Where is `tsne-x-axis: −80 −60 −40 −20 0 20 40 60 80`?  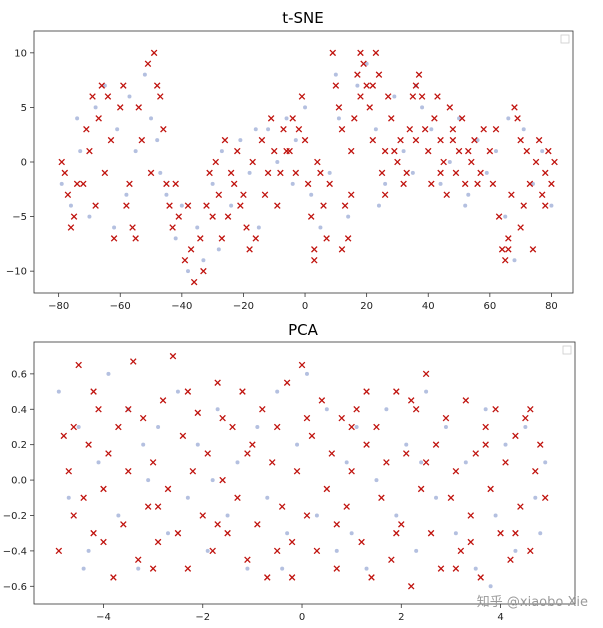
tsne-x-axis: −80 −60 −40 −20 0 20 40 60 80 is located at coordinates (303, 302).